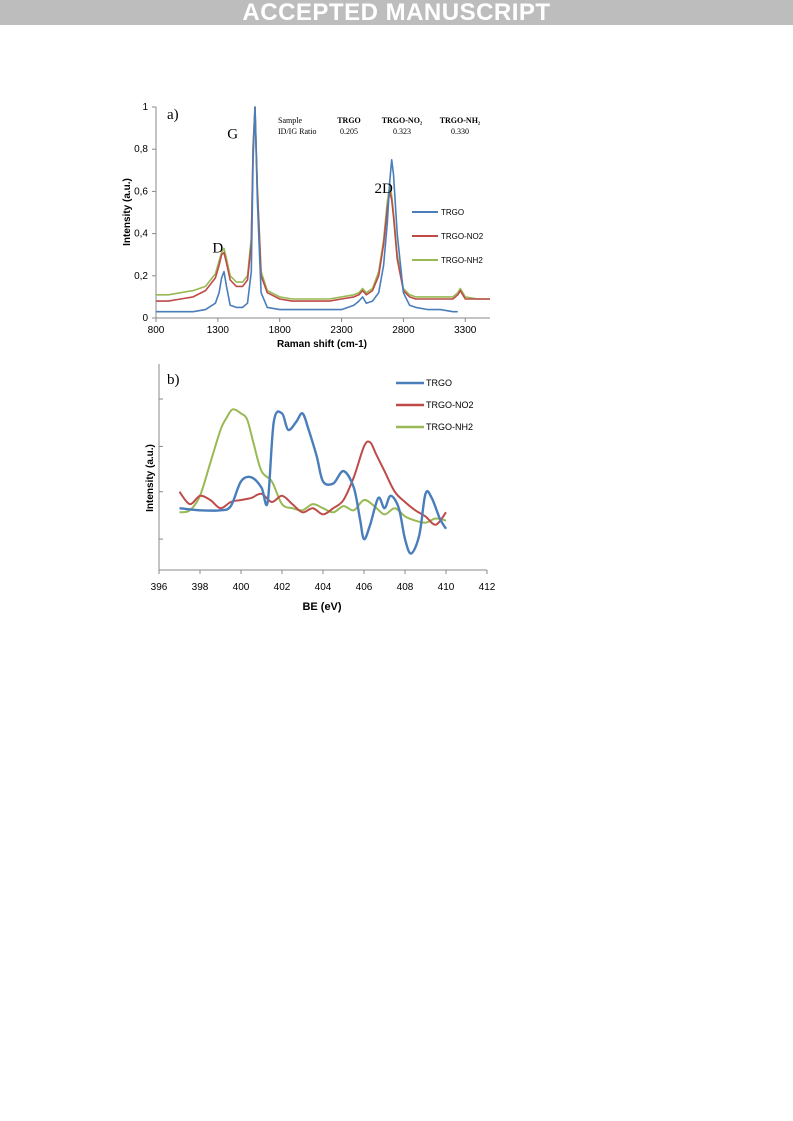  I want to click on table-value-trgo-no2: 0.323, so click(402, 131).